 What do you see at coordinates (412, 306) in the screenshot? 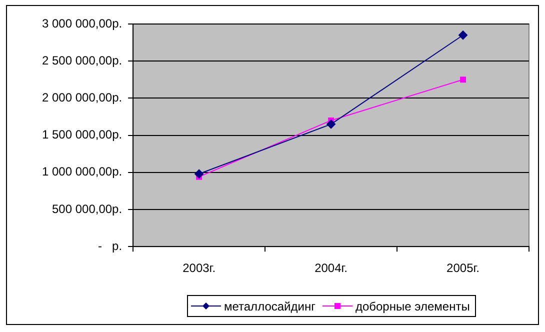
I see `legend-label: доборные элементы` at bounding box center [412, 306].